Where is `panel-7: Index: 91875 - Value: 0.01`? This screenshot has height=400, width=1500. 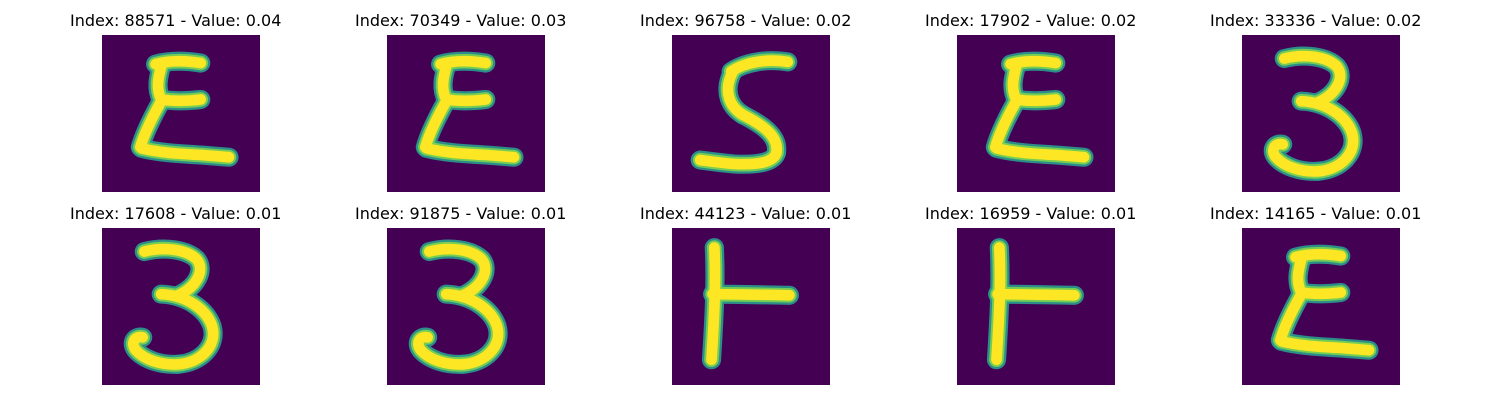
panel-7: Index: 91875 - Value: 0.01 is located at coordinates (505, 288).